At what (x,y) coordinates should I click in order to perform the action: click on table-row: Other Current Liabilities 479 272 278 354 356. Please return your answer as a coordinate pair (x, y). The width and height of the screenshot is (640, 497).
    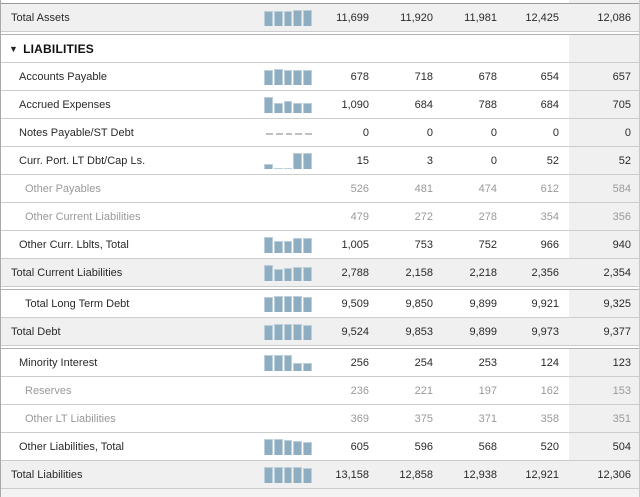
    Looking at the image, I should click on (320, 217).